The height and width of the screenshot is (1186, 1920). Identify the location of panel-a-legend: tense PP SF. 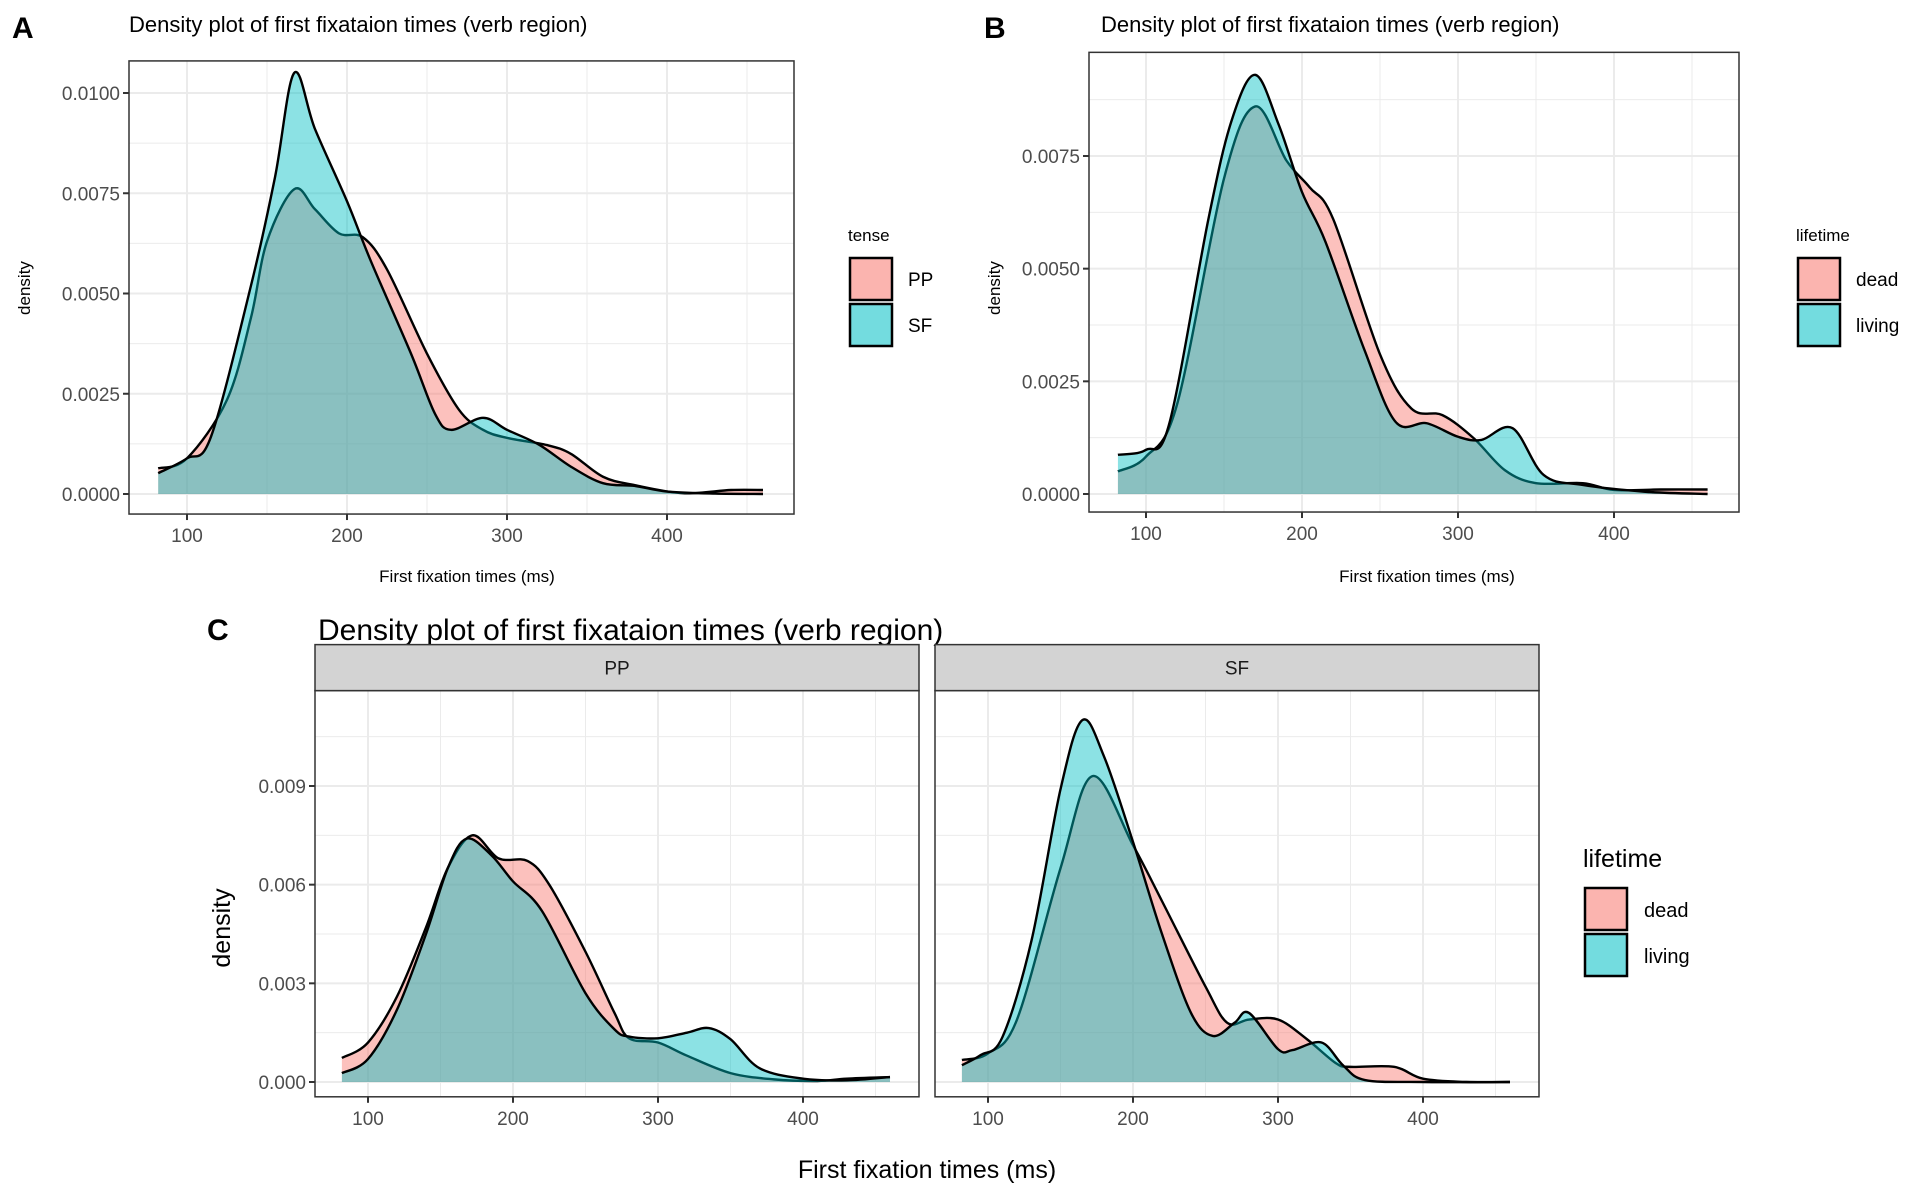
(890, 287).